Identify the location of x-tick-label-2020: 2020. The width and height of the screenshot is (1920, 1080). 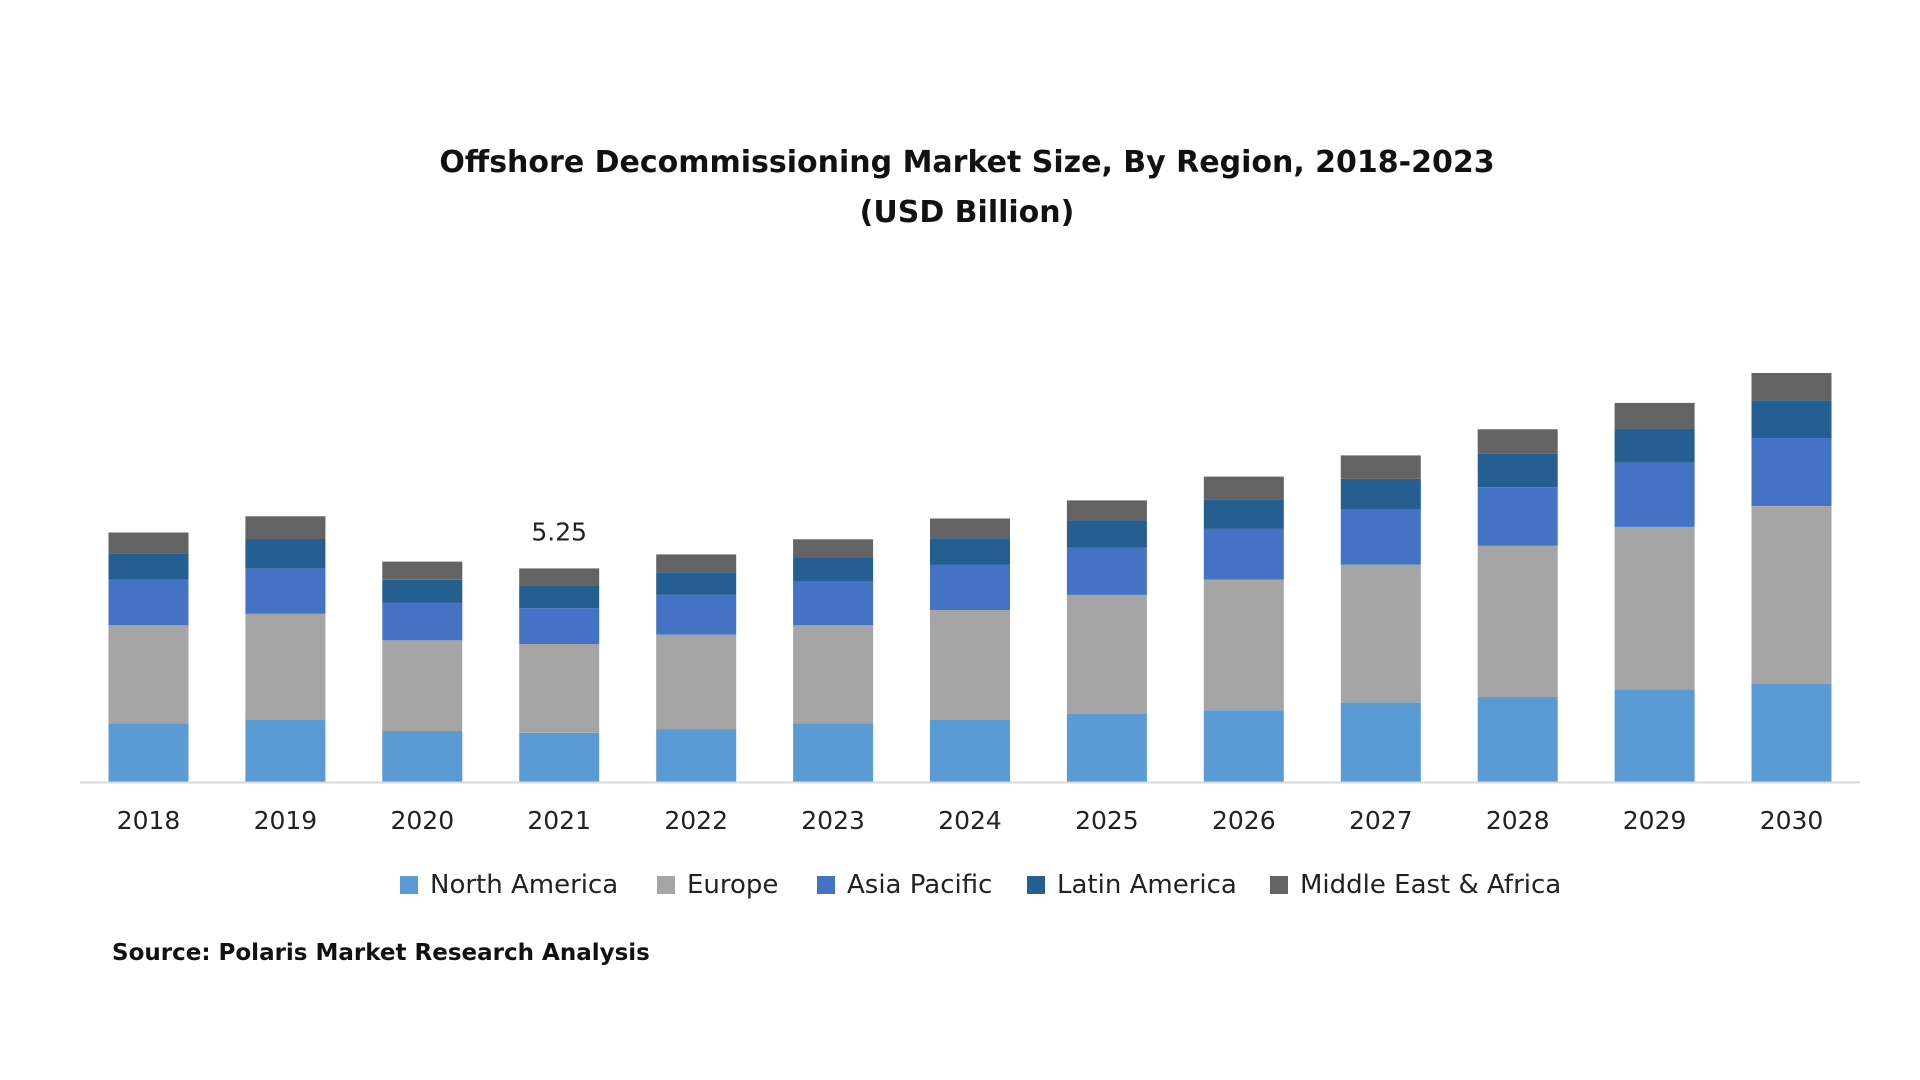
(422, 820).